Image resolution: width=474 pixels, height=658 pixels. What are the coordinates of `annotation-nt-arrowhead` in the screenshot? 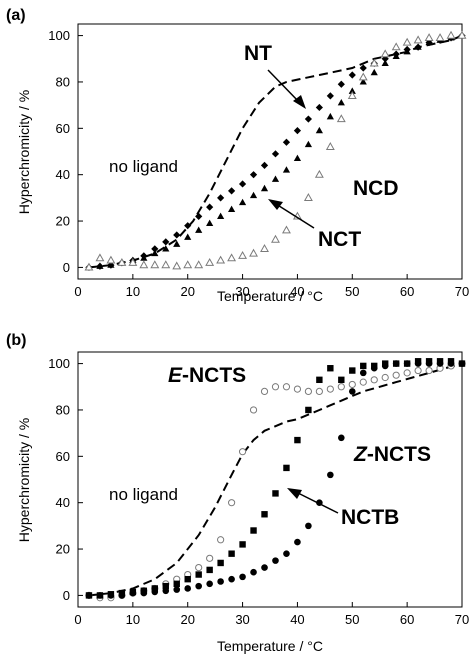 It's located at (299, 102).